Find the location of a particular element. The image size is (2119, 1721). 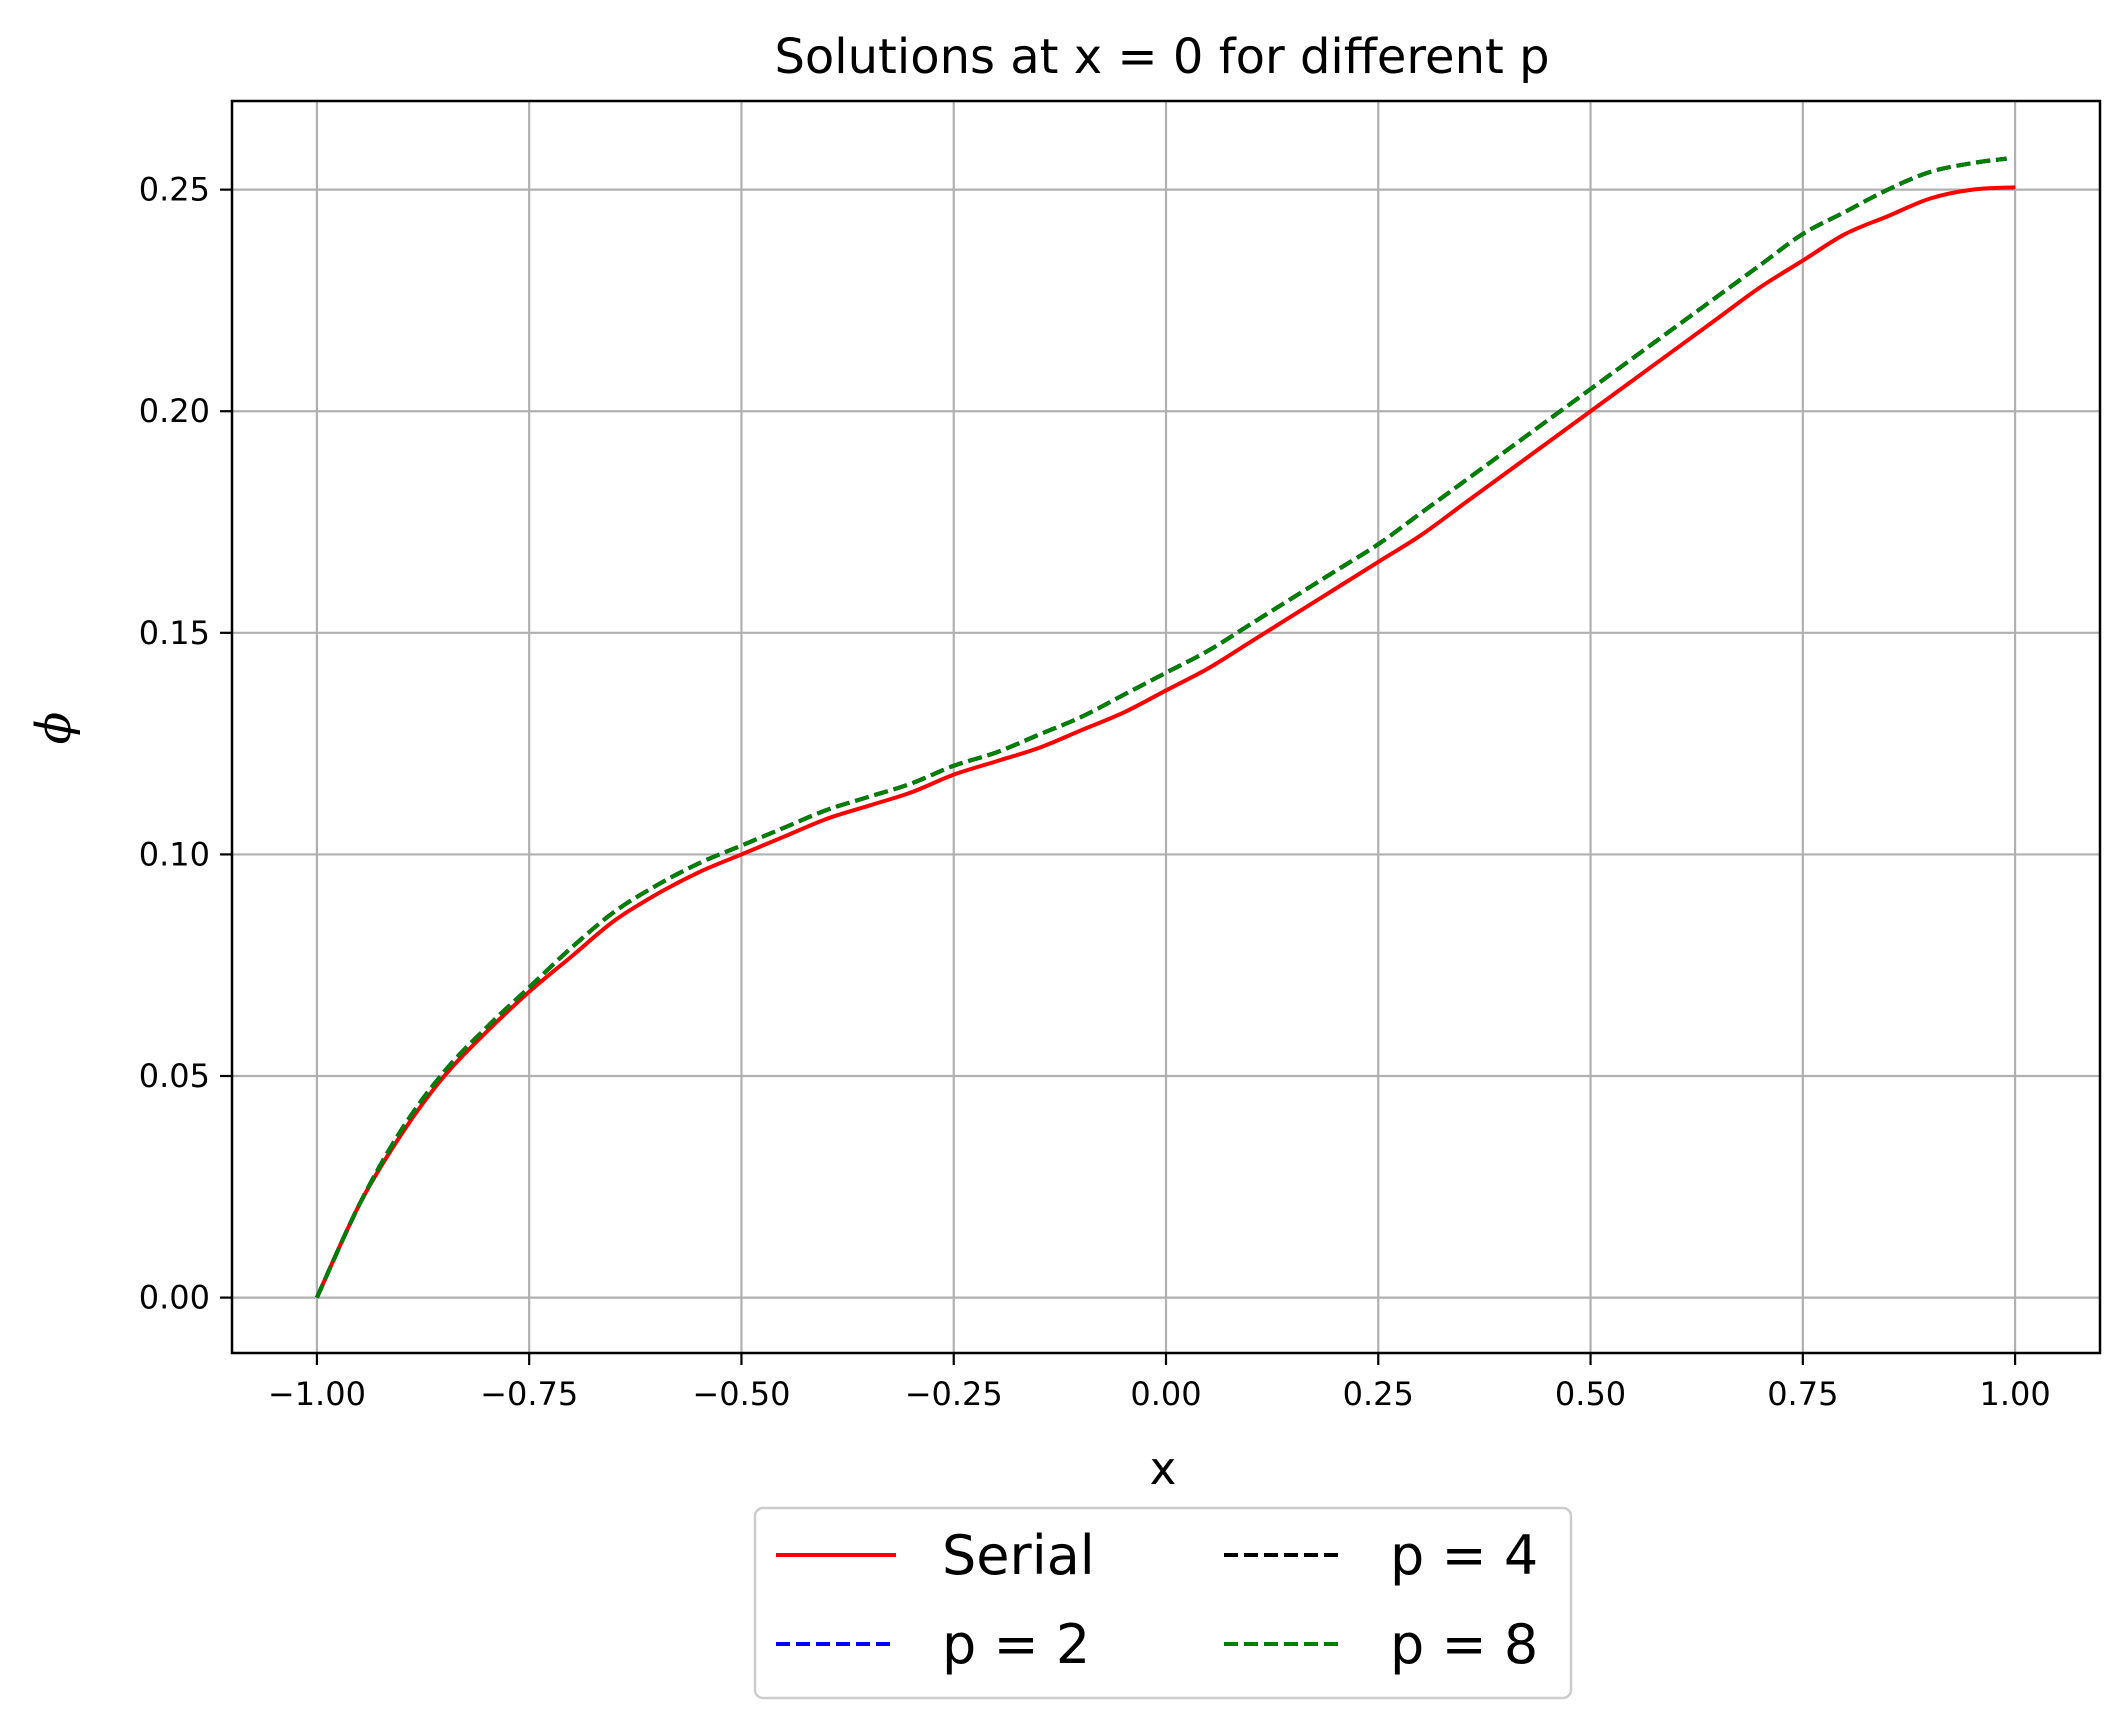

y-tick-label: 0.10 is located at coordinates (174, 854).